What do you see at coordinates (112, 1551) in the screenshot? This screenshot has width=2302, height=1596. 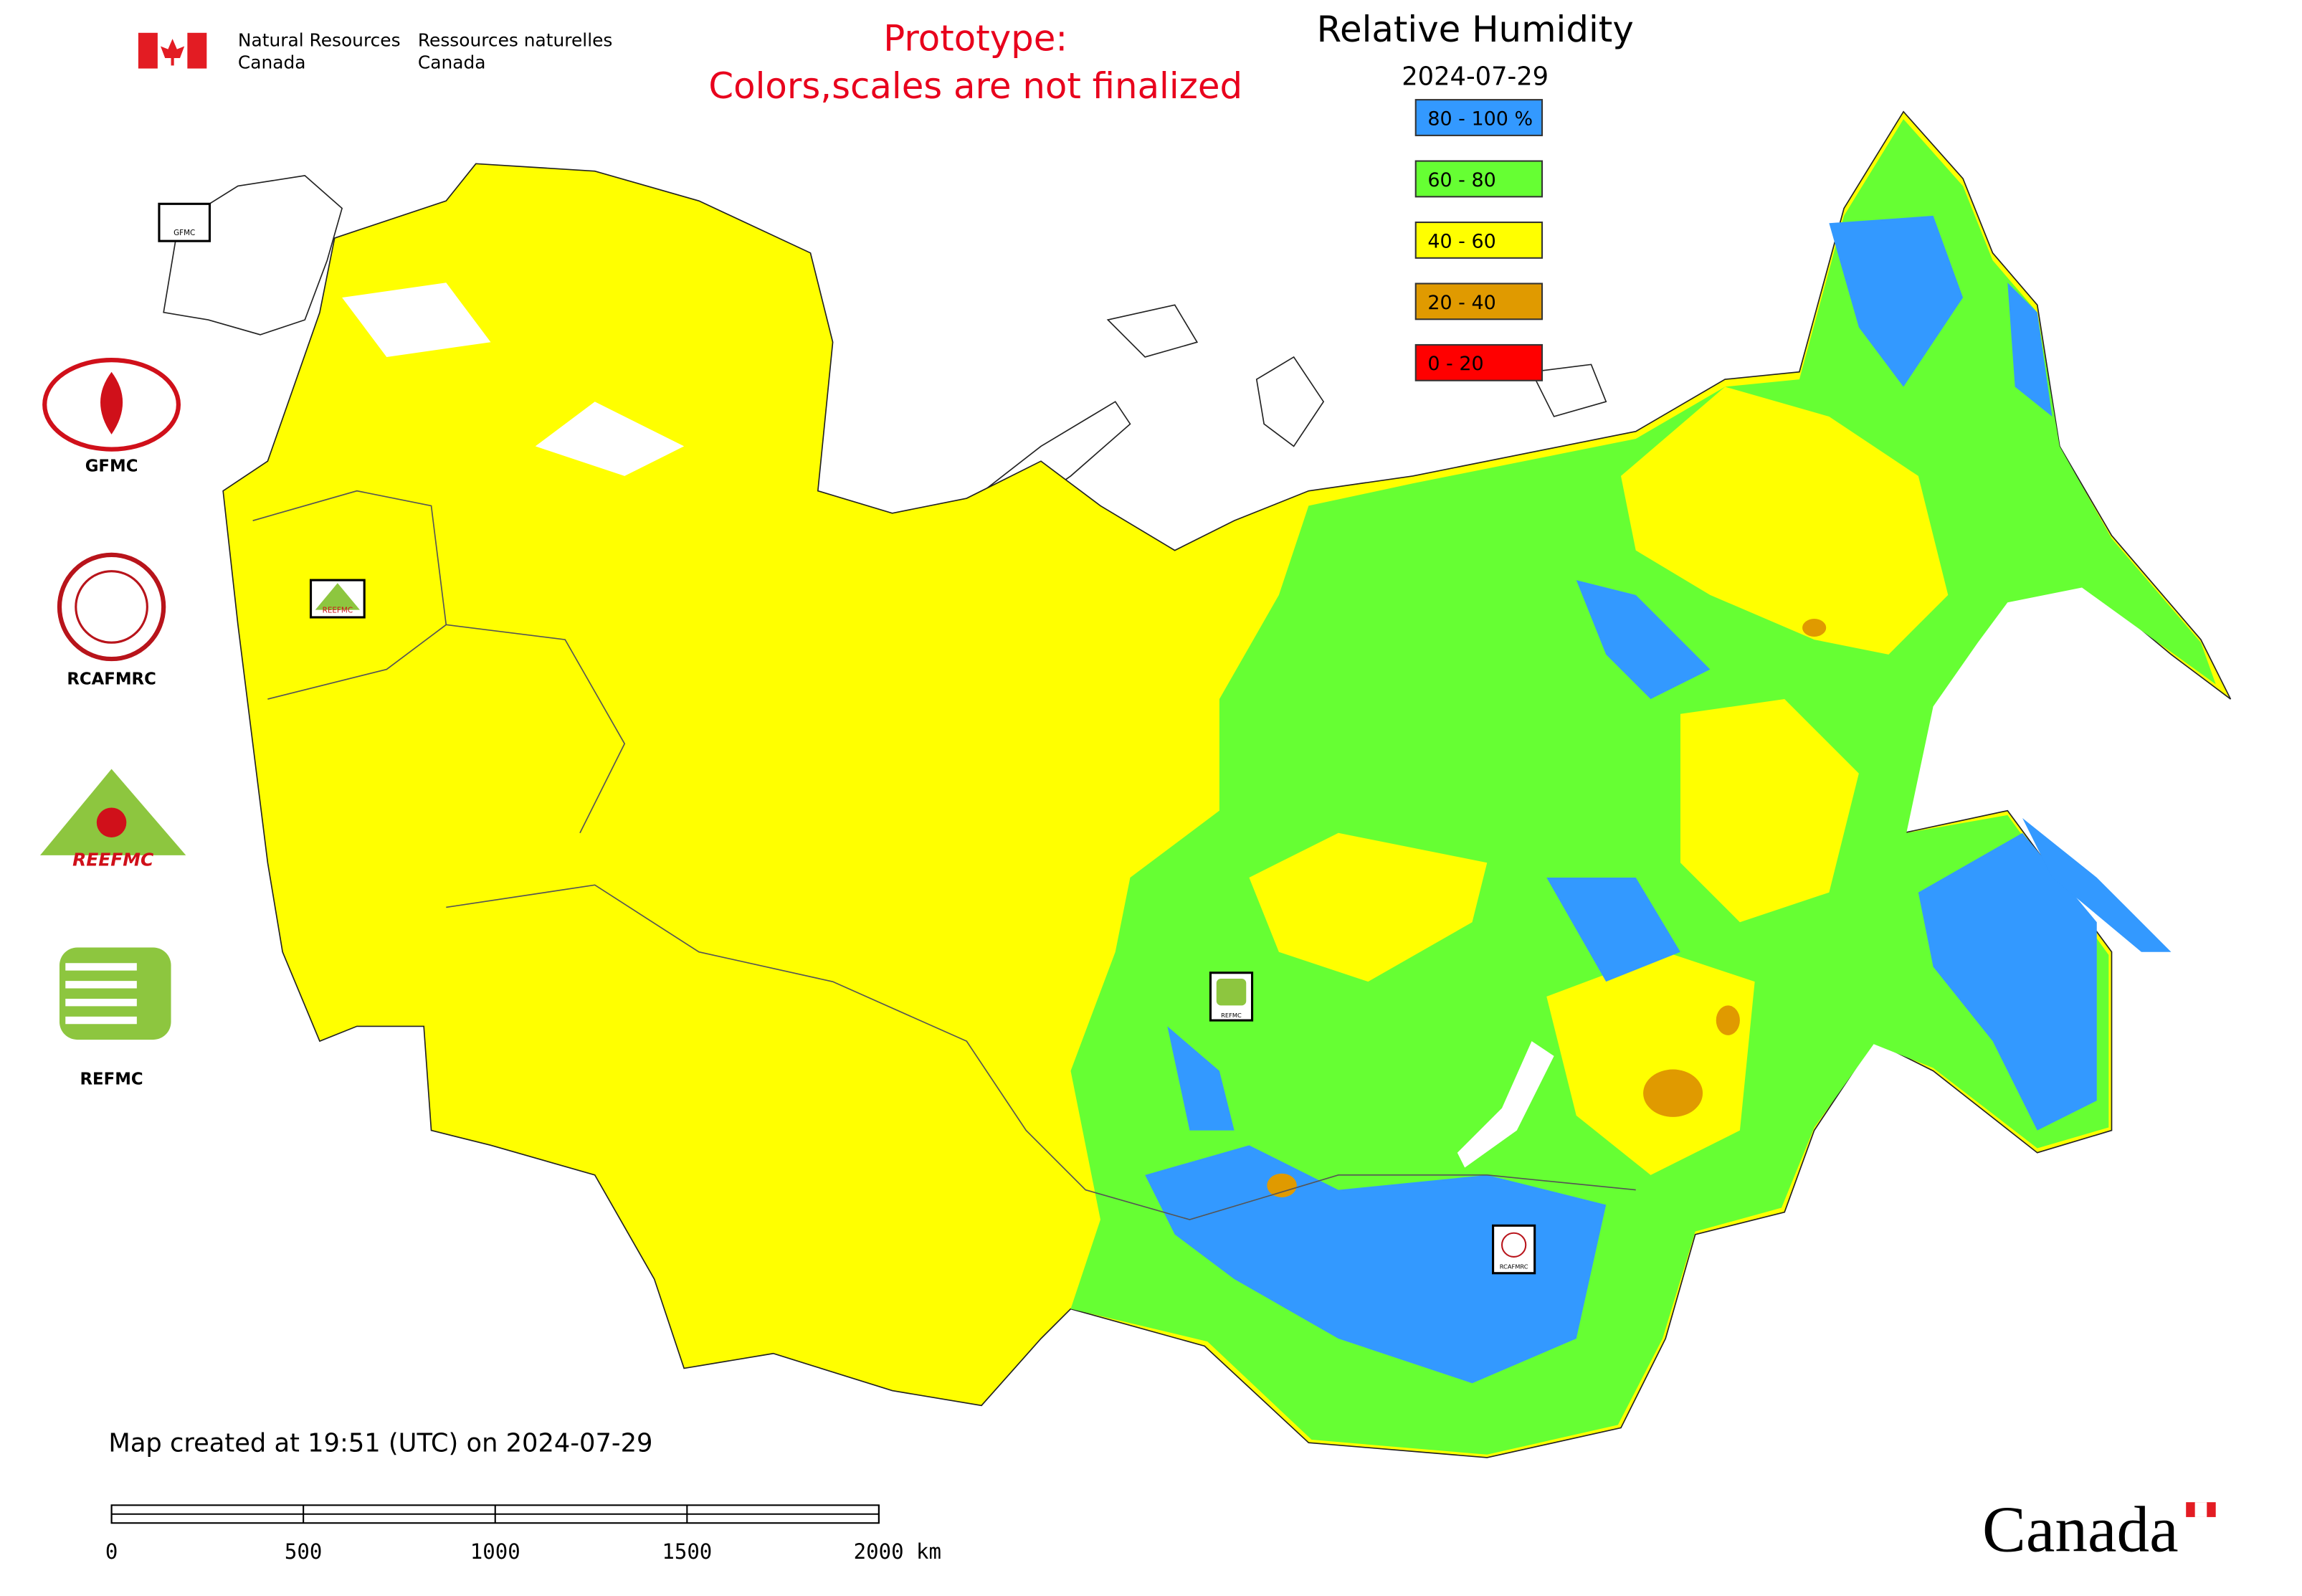 I see `scale-label: 0` at bounding box center [112, 1551].